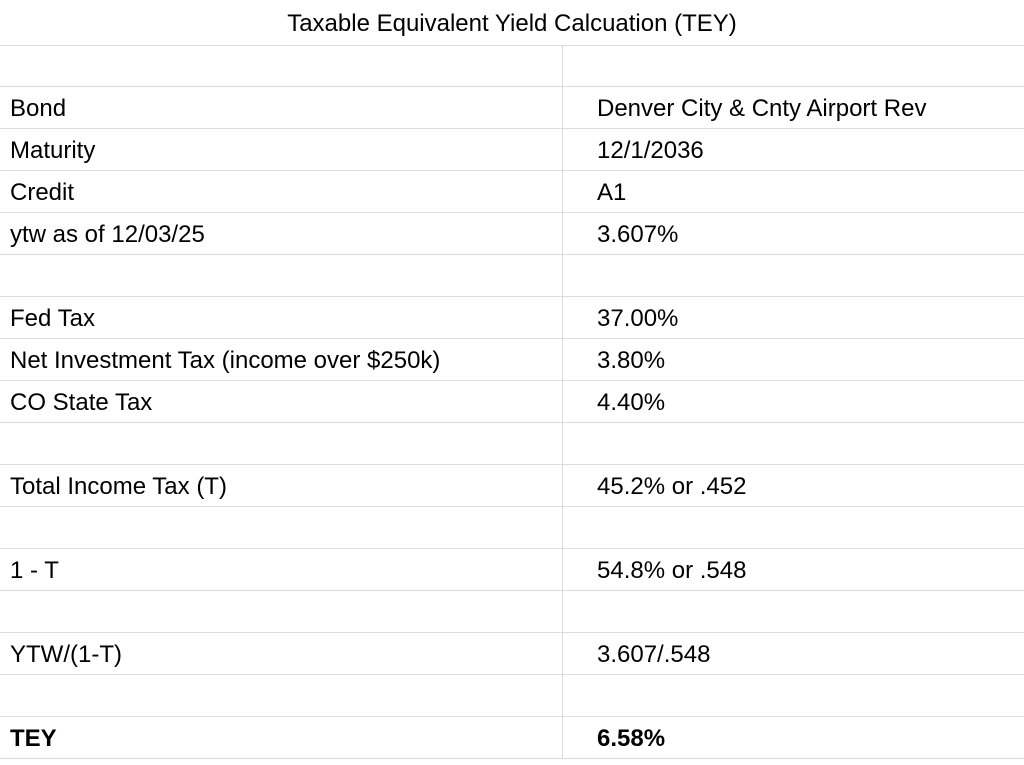 This screenshot has height=765, width=1024. I want to click on sheet-row: Bond Denver City & Cnty Airport Rev, so click(512, 108).